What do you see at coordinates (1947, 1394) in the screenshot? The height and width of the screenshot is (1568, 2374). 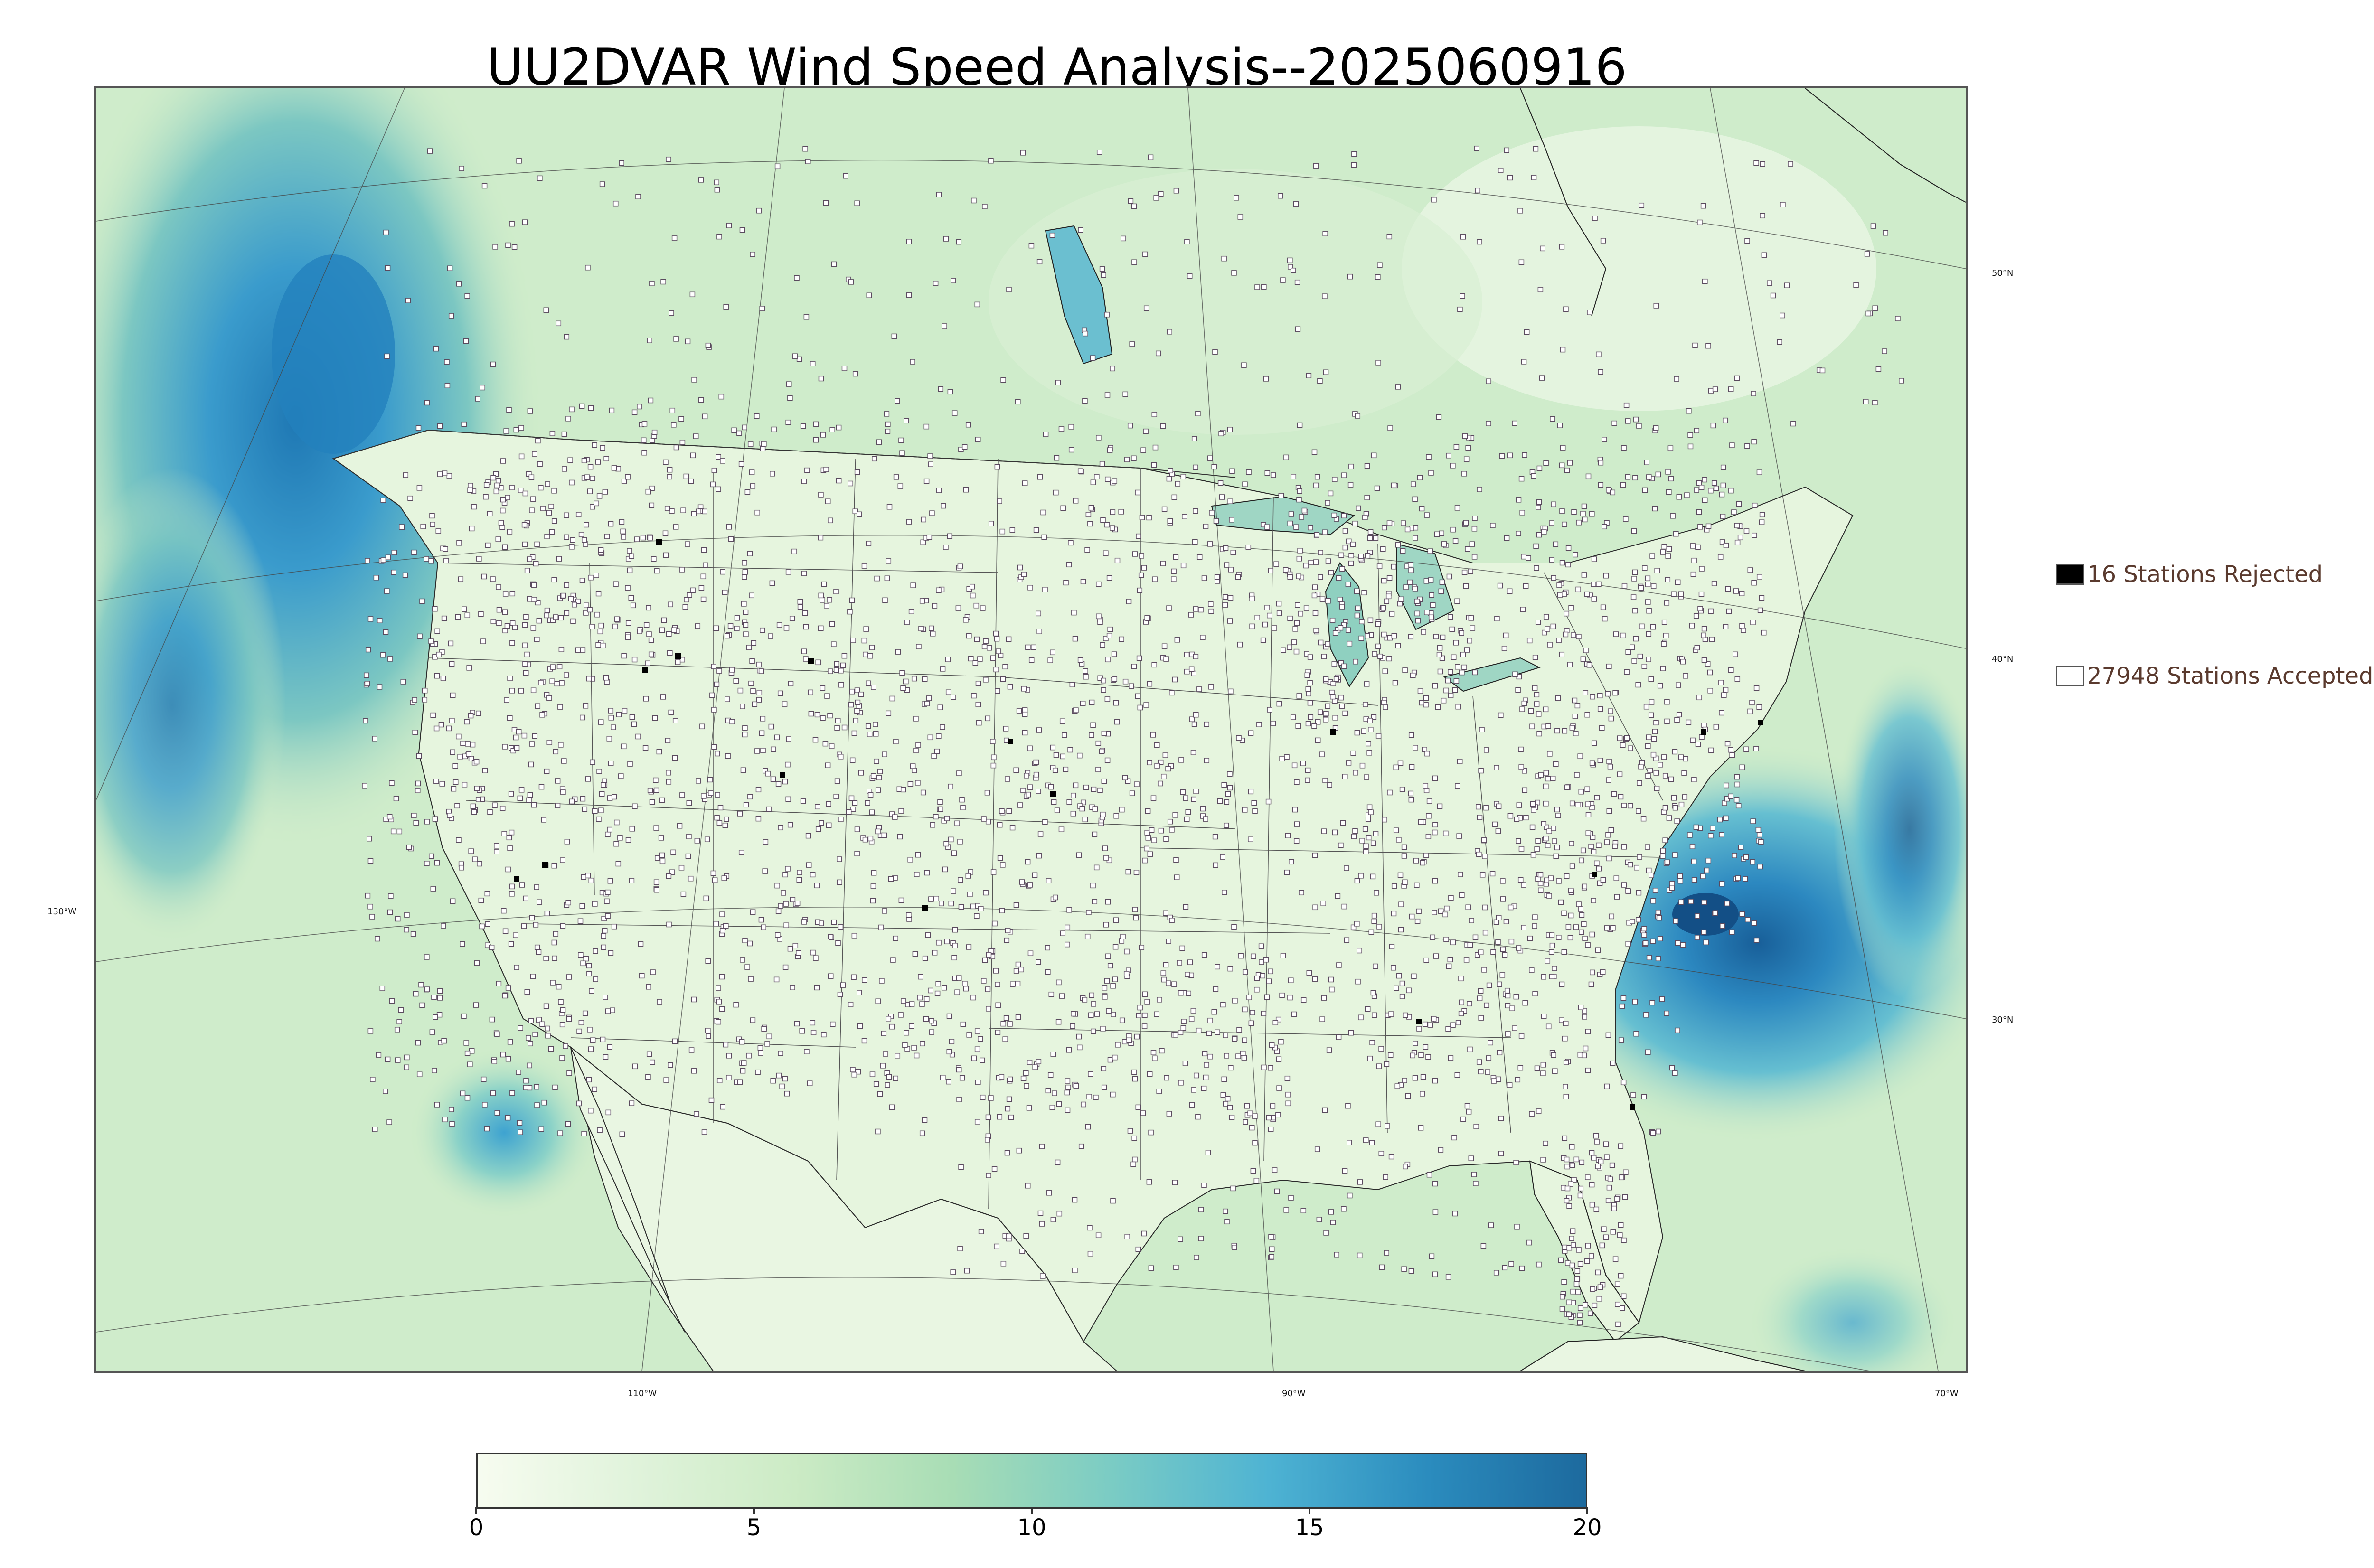 I see `lon-label-70w: 70°W` at bounding box center [1947, 1394].